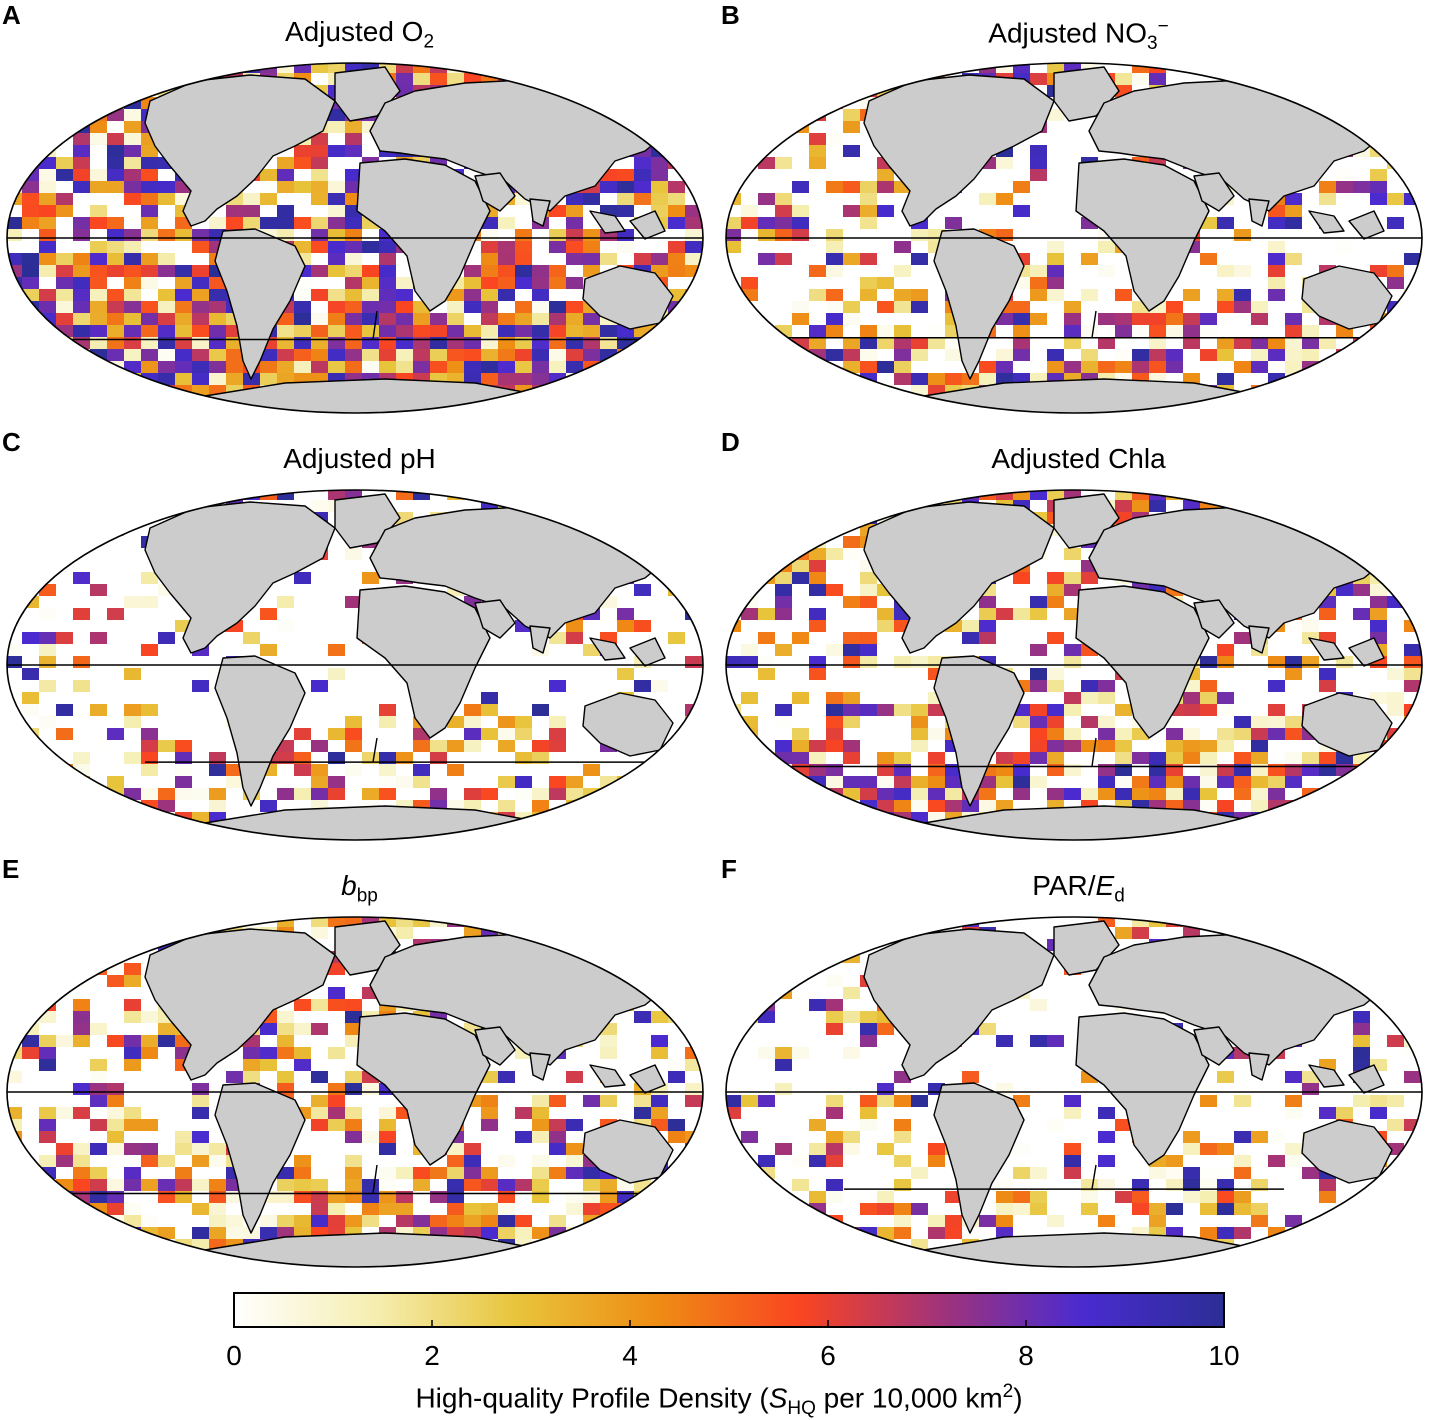 Image resolution: width=1438 pixels, height=1420 pixels. What do you see at coordinates (1078, 35) in the screenshot?
I see `panel-title: Adjusted NO3−` at bounding box center [1078, 35].